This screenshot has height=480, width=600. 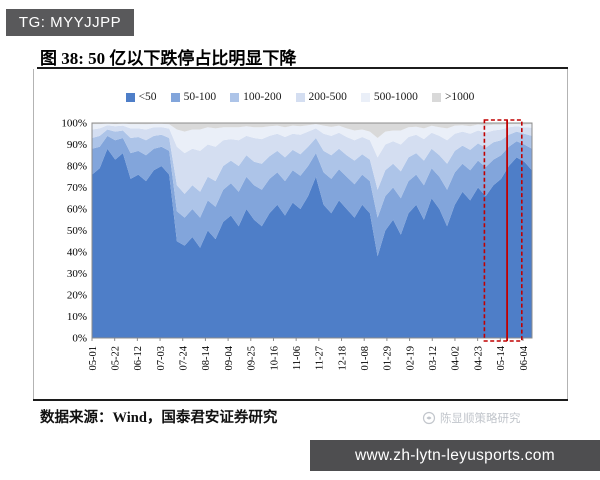 What do you see at coordinates (79, 339) in the screenshot?
I see `y-axis-label: 0%` at bounding box center [79, 339].